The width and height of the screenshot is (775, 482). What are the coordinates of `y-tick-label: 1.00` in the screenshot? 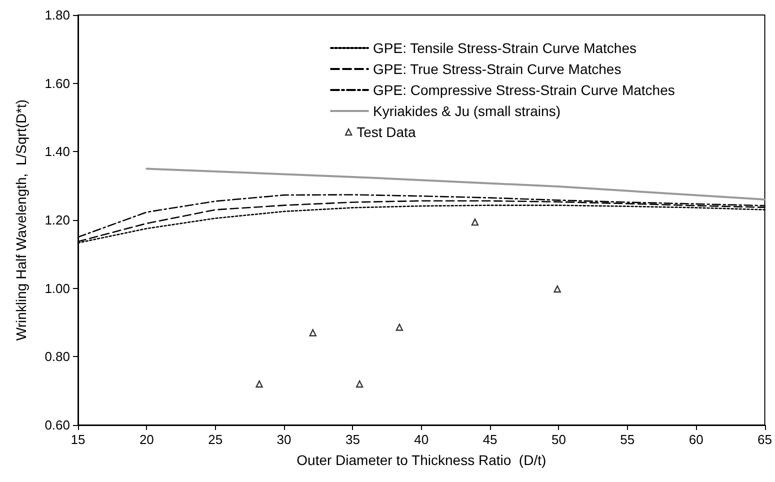 It's located at (57, 288).